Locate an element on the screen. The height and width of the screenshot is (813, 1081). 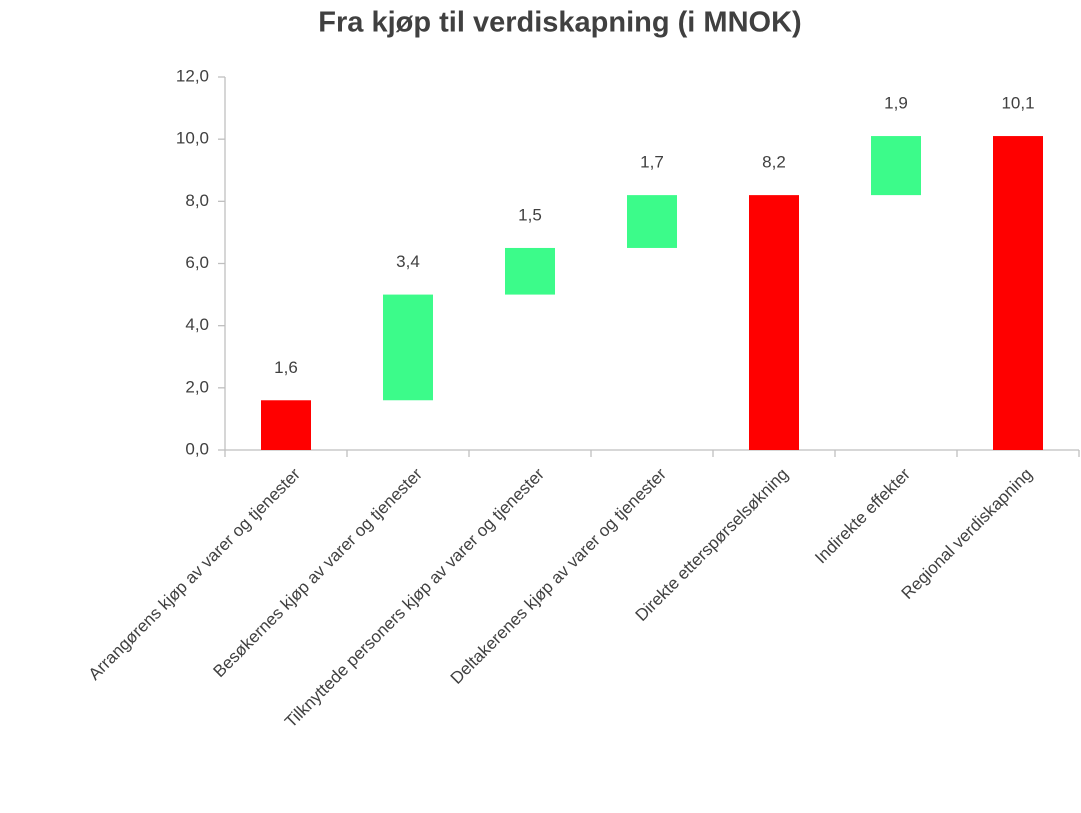
chart-title: Fra kjøp til verdiskapning (i MNOK) is located at coordinates (559, 23).